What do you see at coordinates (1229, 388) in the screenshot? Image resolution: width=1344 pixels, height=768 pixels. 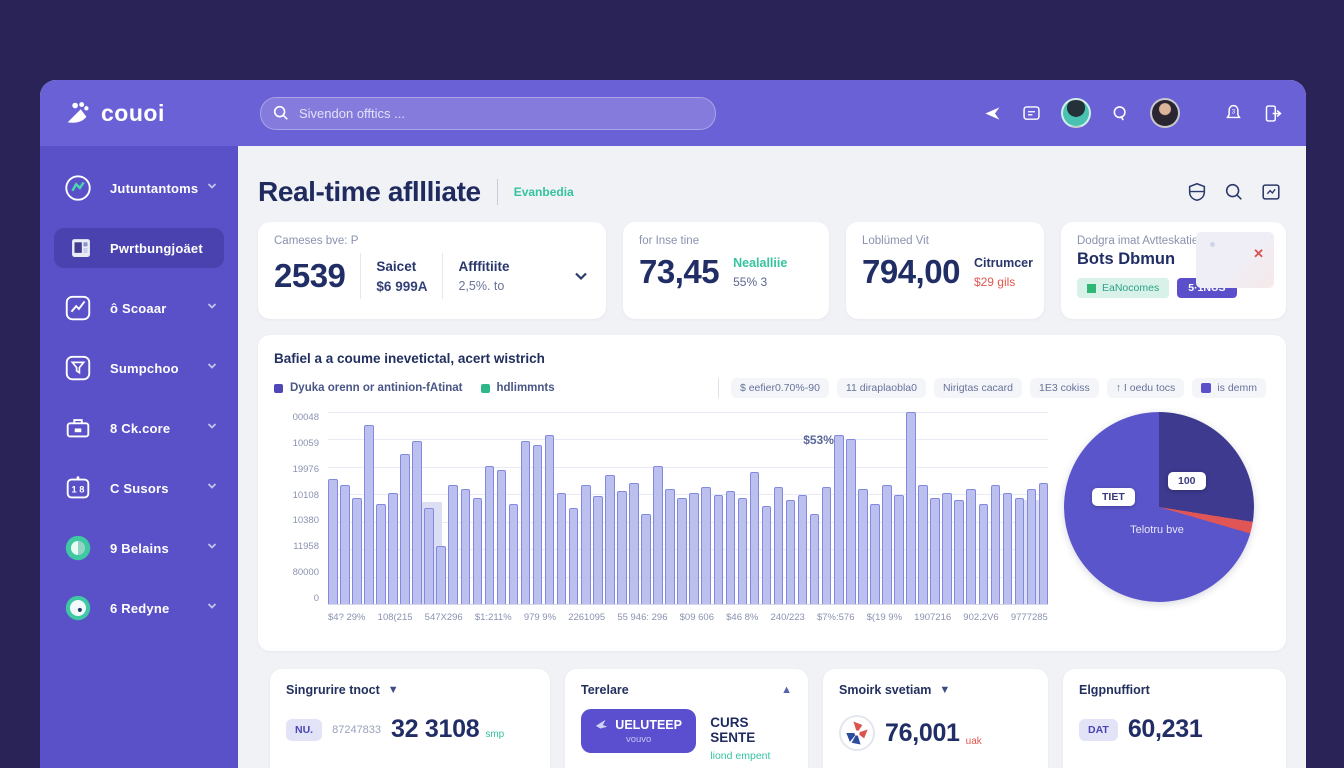 I see `filter-pill-is-demm: is demm` at bounding box center [1229, 388].